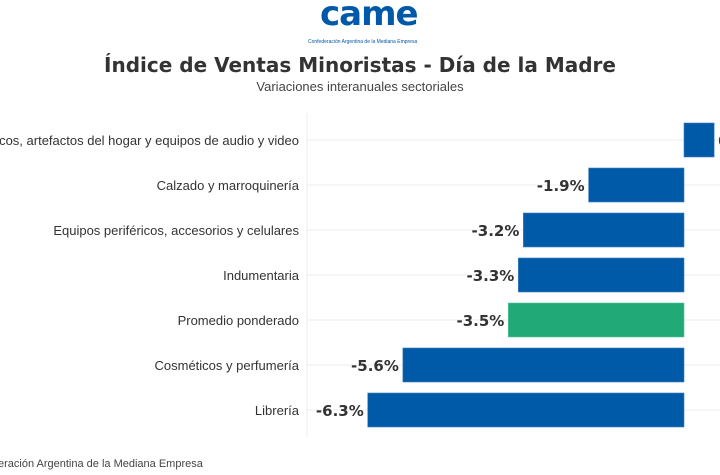  Describe the element at coordinates (369, 17) in the screenshot. I see `logo-wordmark: came` at that location.